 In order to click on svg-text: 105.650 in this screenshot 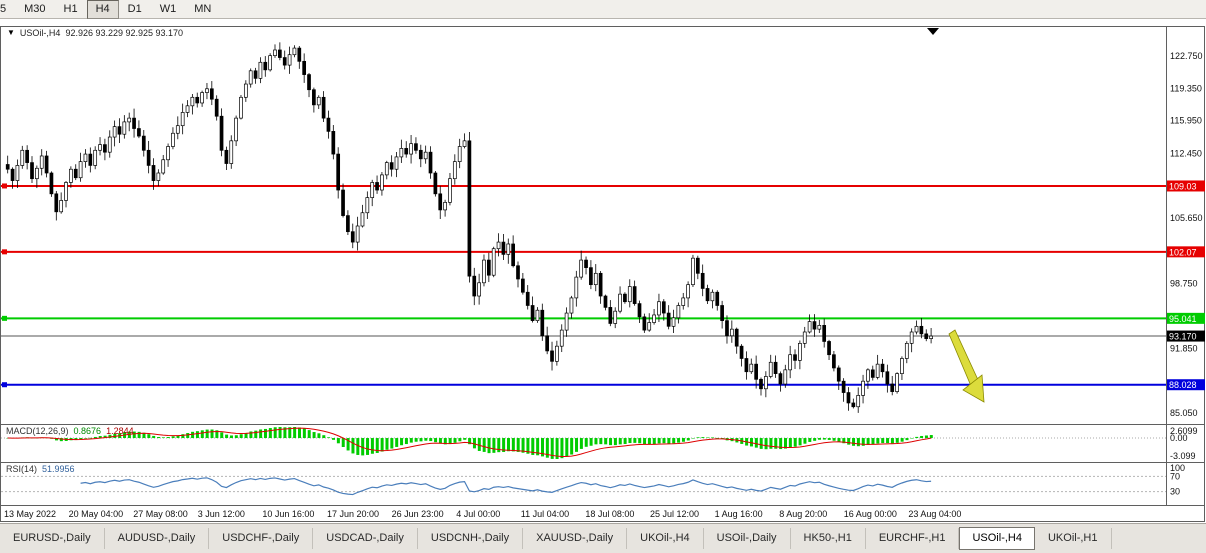, I will do `click(1186, 218)`.